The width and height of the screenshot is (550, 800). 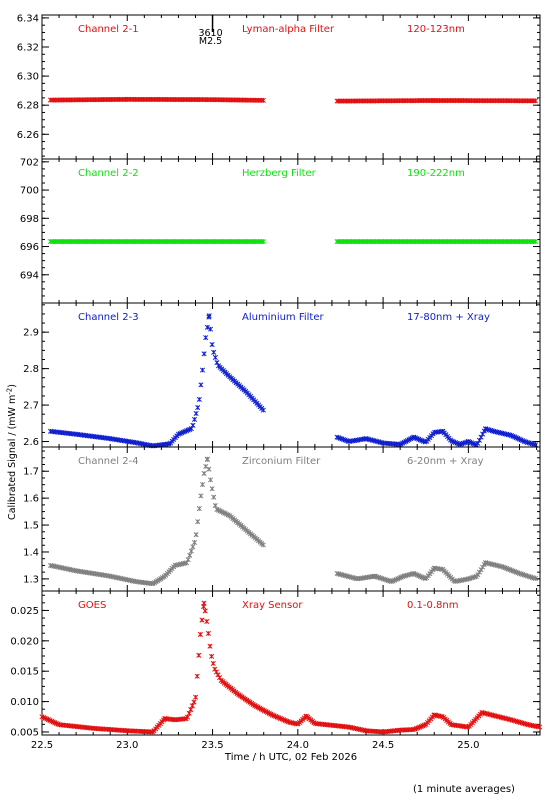 What do you see at coordinates (448, 317) in the screenshot?
I see `wavelength-range: 17-80nm + Xray` at bounding box center [448, 317].